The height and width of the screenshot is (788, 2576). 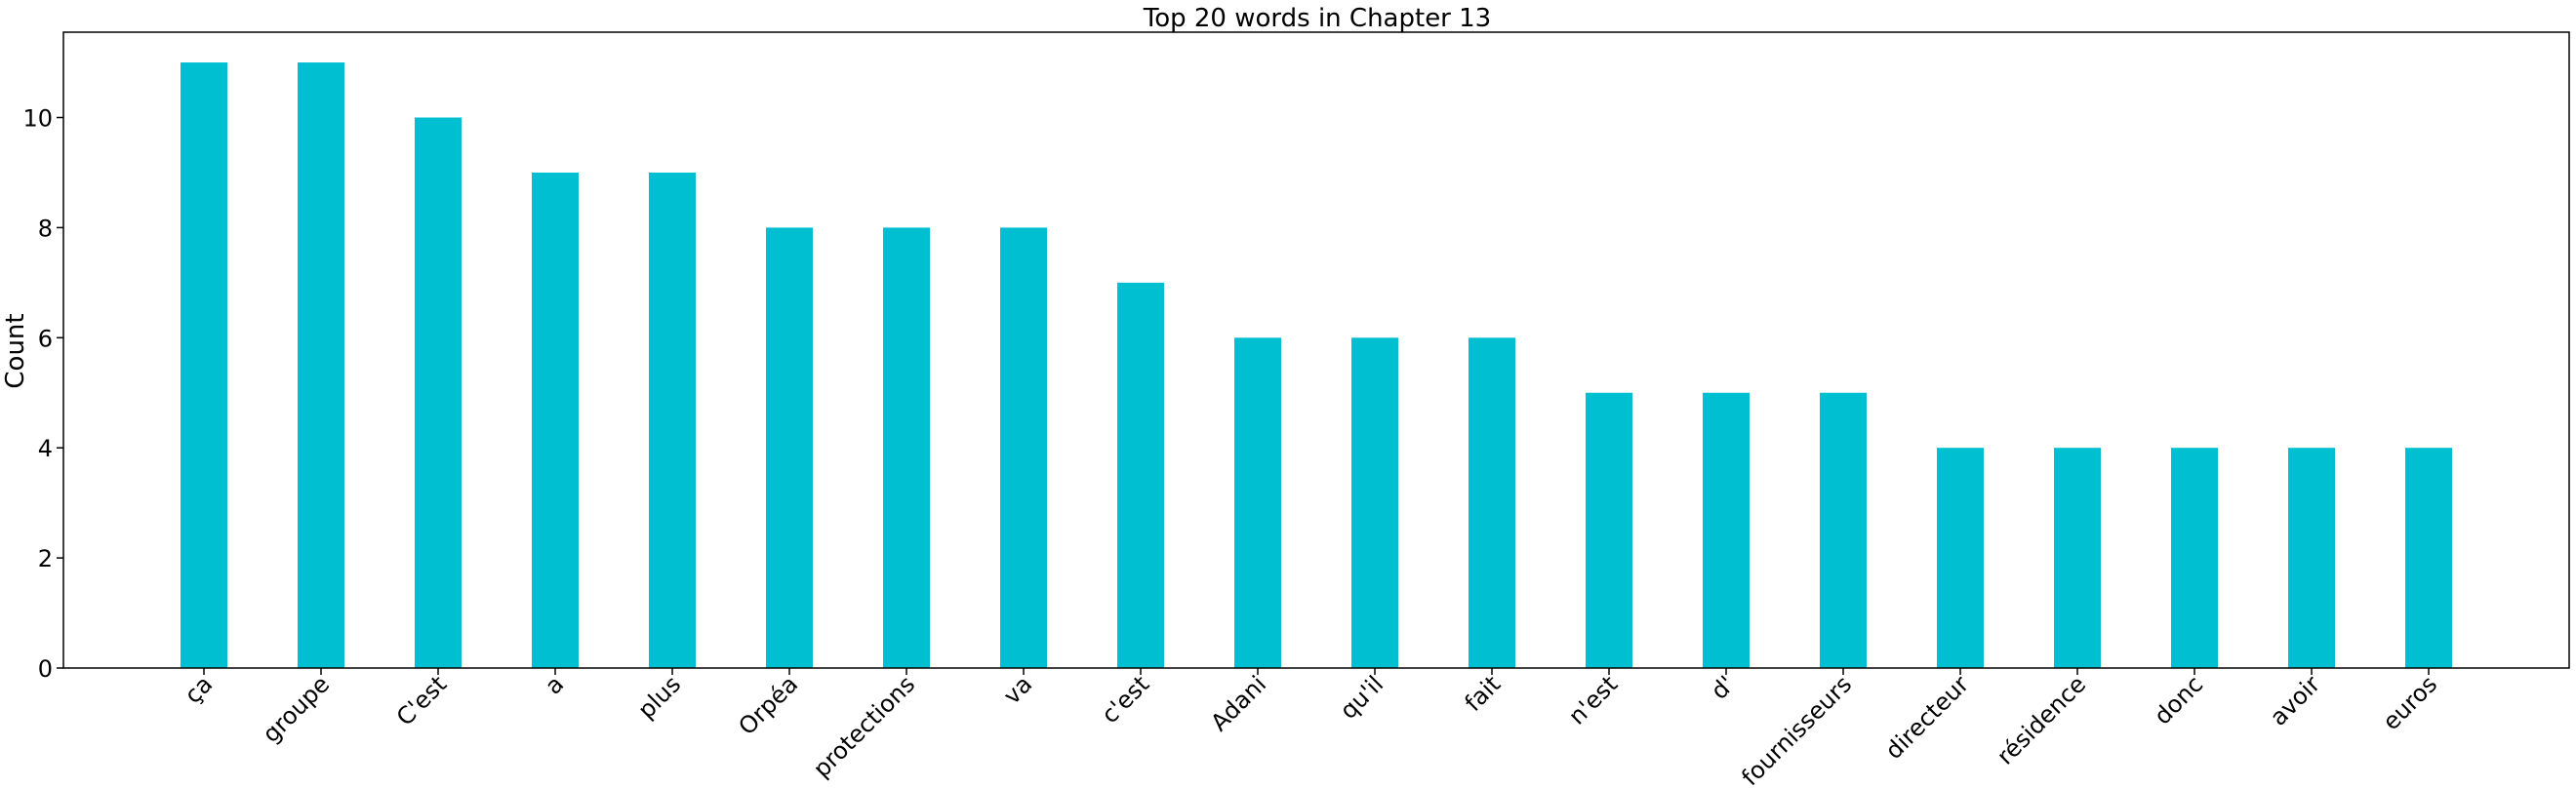 I want to click on x-tick-label-13: d', so click(x=1723, y=687).